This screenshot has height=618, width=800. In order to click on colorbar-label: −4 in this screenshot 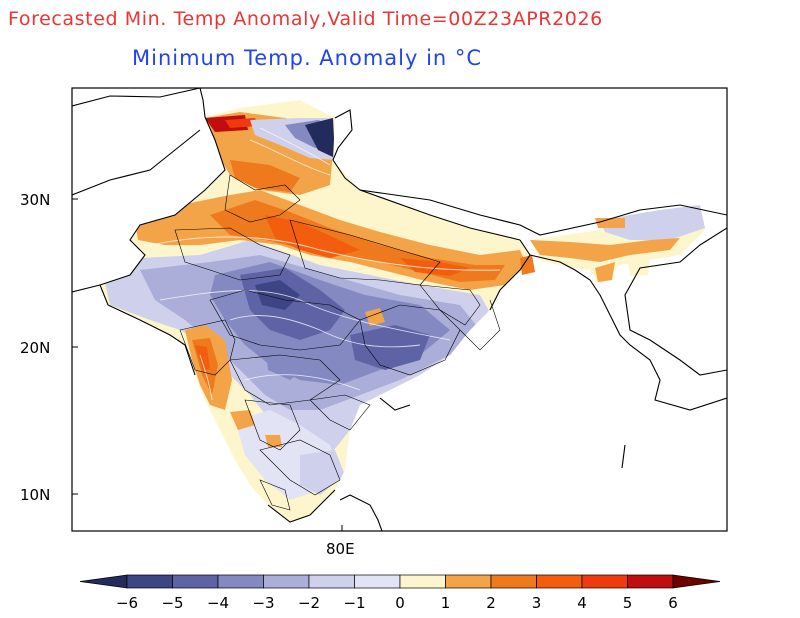, I will do `click(218, 603)`.